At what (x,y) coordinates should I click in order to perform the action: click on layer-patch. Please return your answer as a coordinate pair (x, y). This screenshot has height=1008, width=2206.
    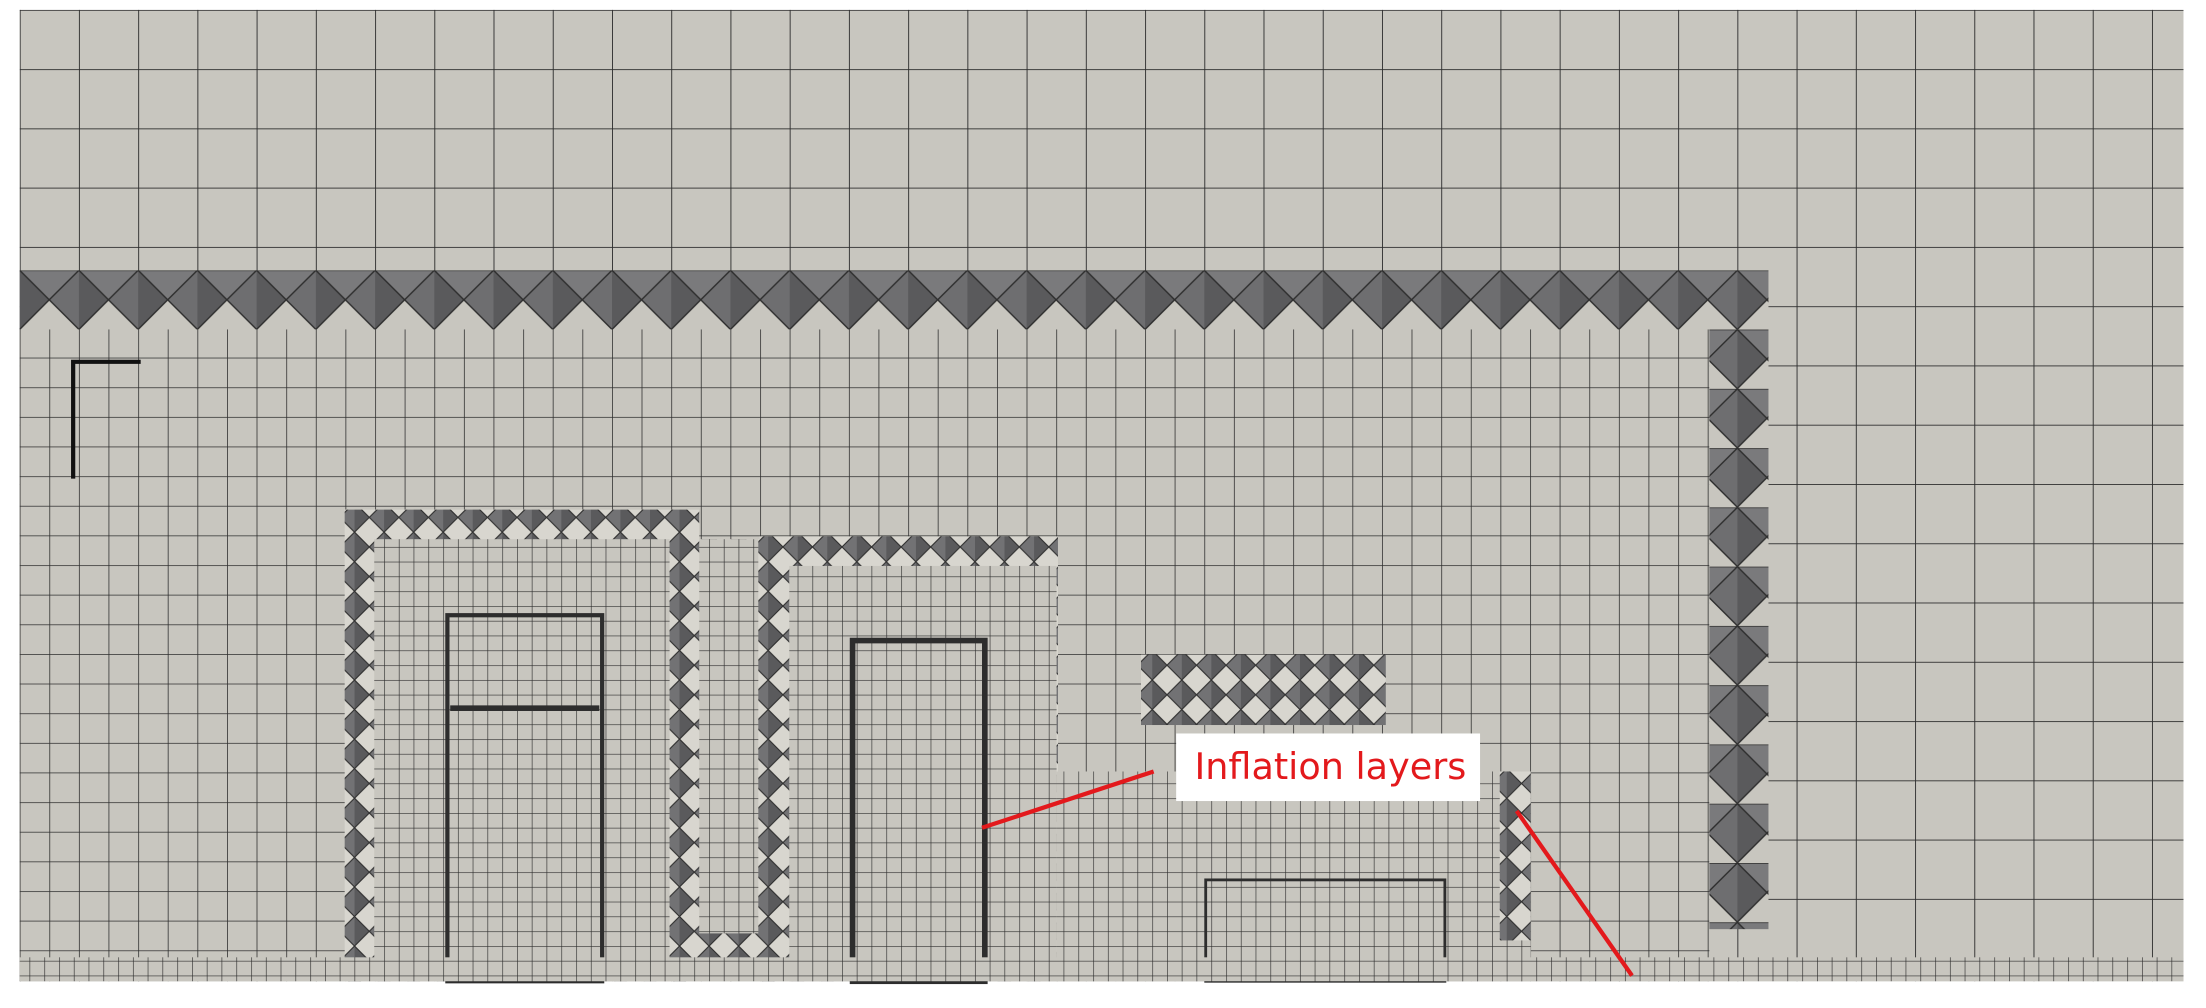
    Looking at the image, I should click on (1263, 690).